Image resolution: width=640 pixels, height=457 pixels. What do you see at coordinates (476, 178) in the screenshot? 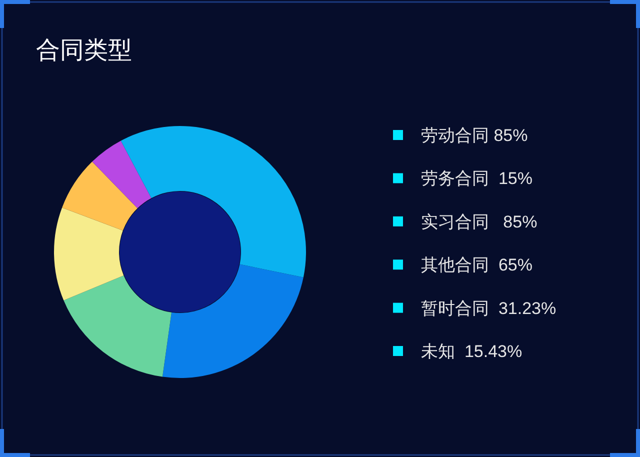
I see `text: 劳务合同 15%` at bounding box center [476, 178].